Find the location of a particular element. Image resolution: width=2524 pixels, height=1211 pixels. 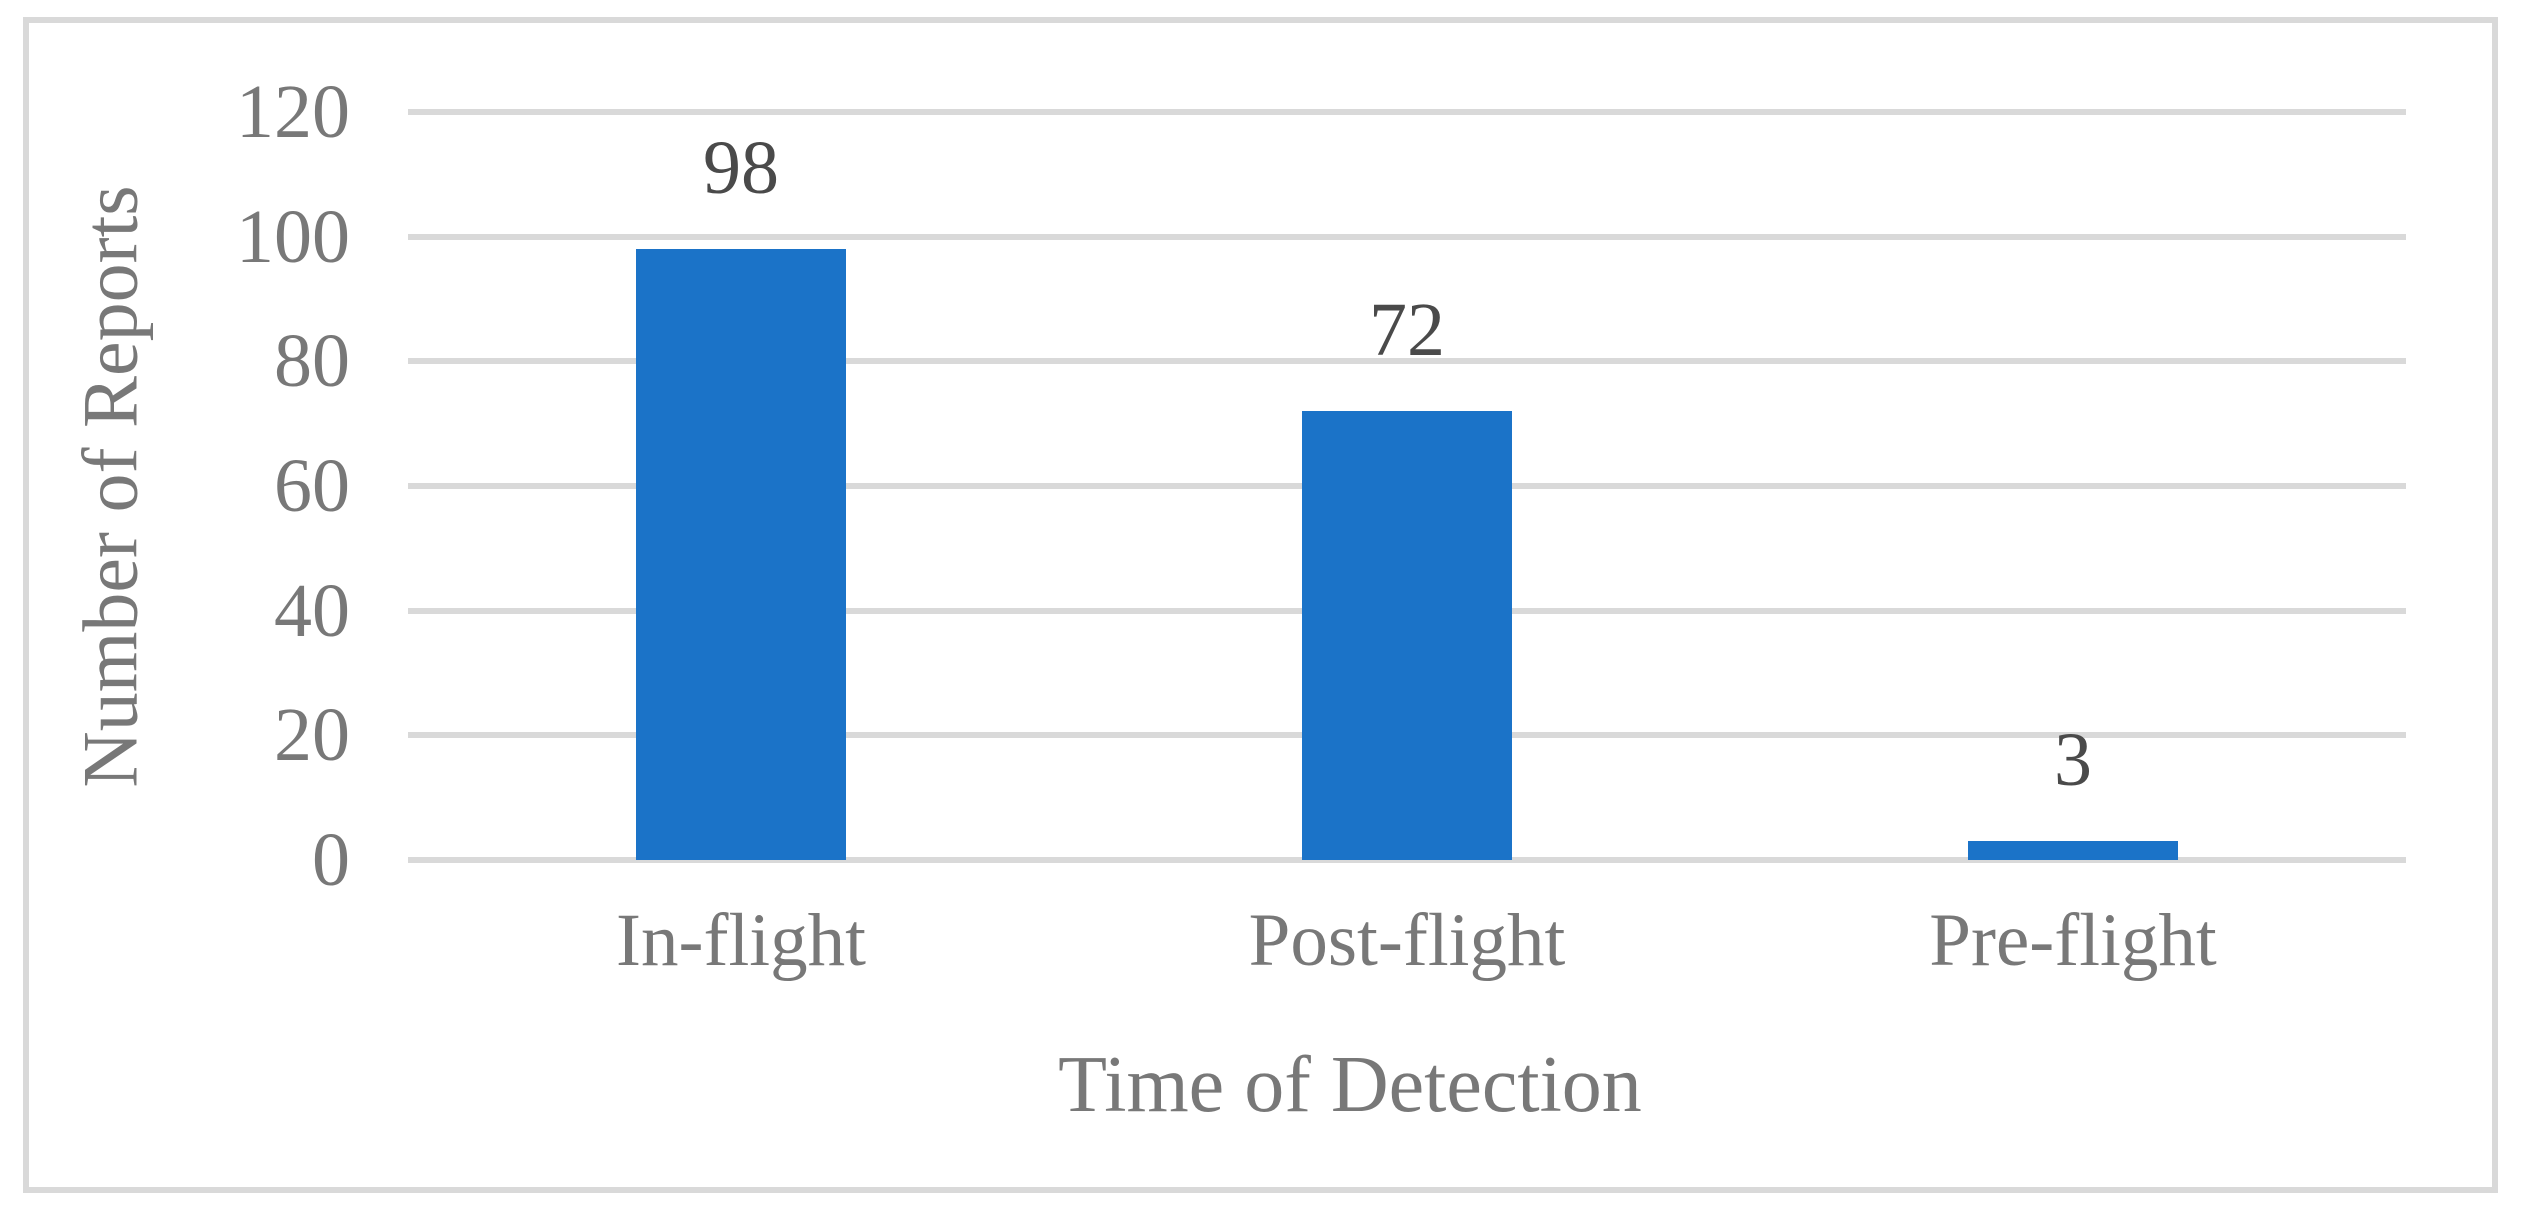

x-category-label-post-flight: Post-flight is located at coordinates (1407, 940).